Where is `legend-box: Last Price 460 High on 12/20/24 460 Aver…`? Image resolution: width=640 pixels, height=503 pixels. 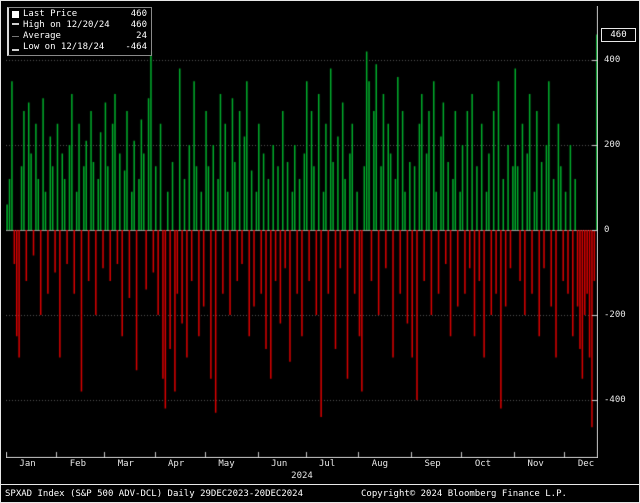
legend-box: Last Price 460 High on 12/20/24 460 Aver… is located at coordinates (79, 31).